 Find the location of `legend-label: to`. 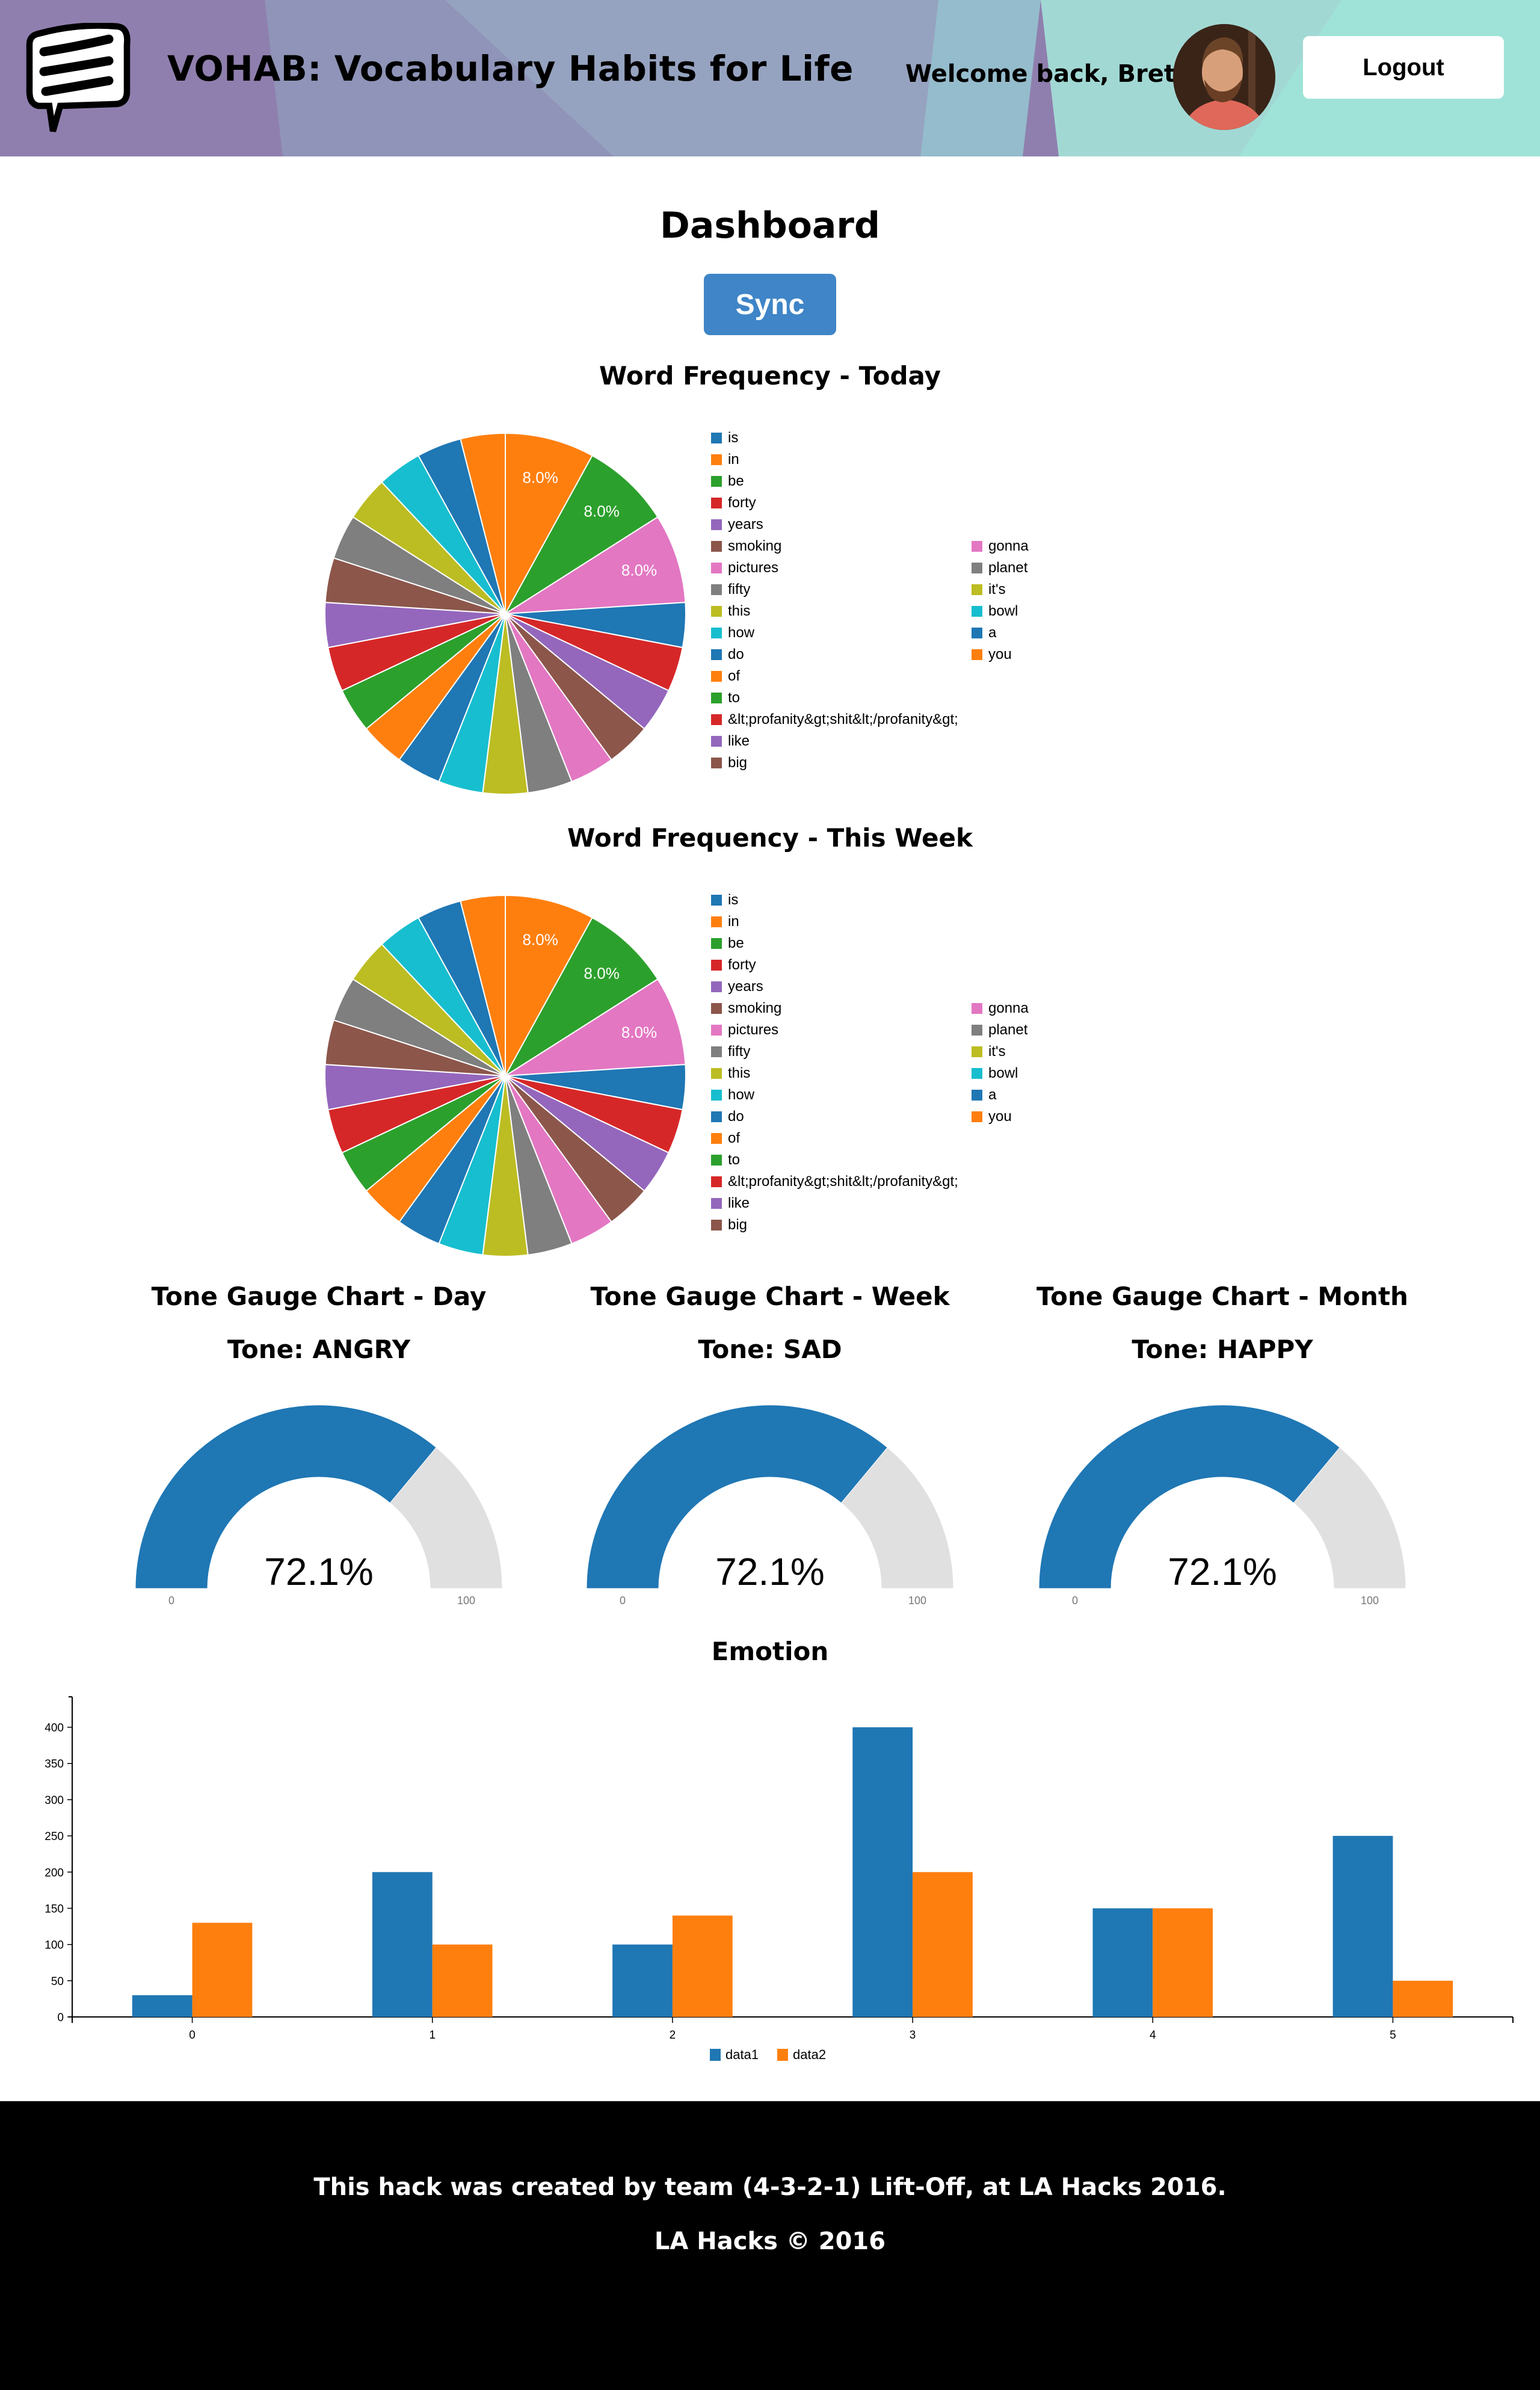

legend-label: to is located at coordinates (734, 1160).